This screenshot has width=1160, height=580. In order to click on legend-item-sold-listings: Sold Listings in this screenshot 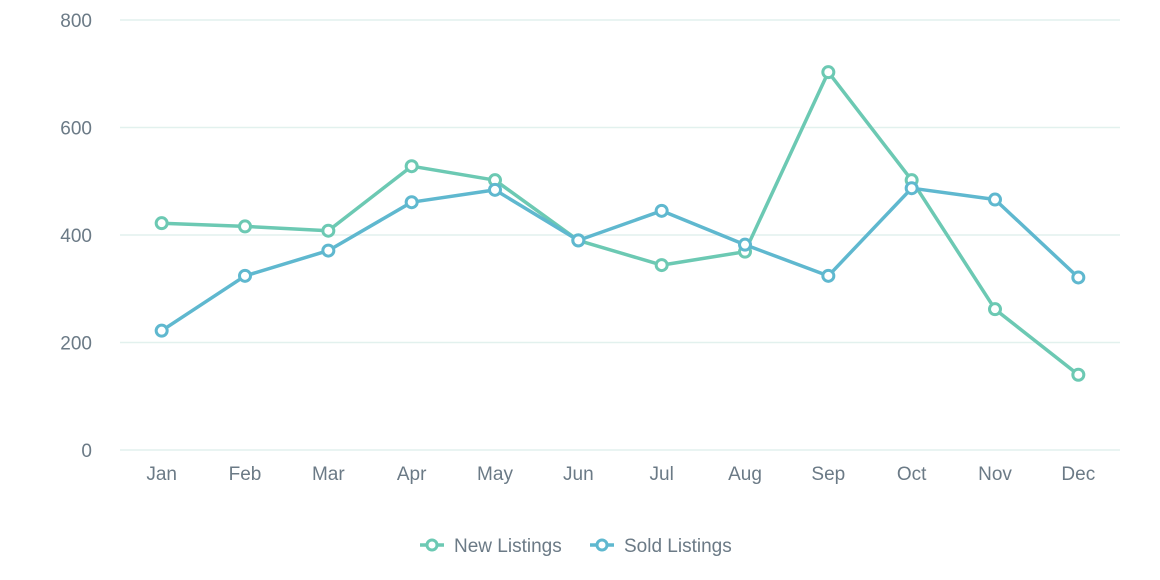, I will do `click(661, 546)`.